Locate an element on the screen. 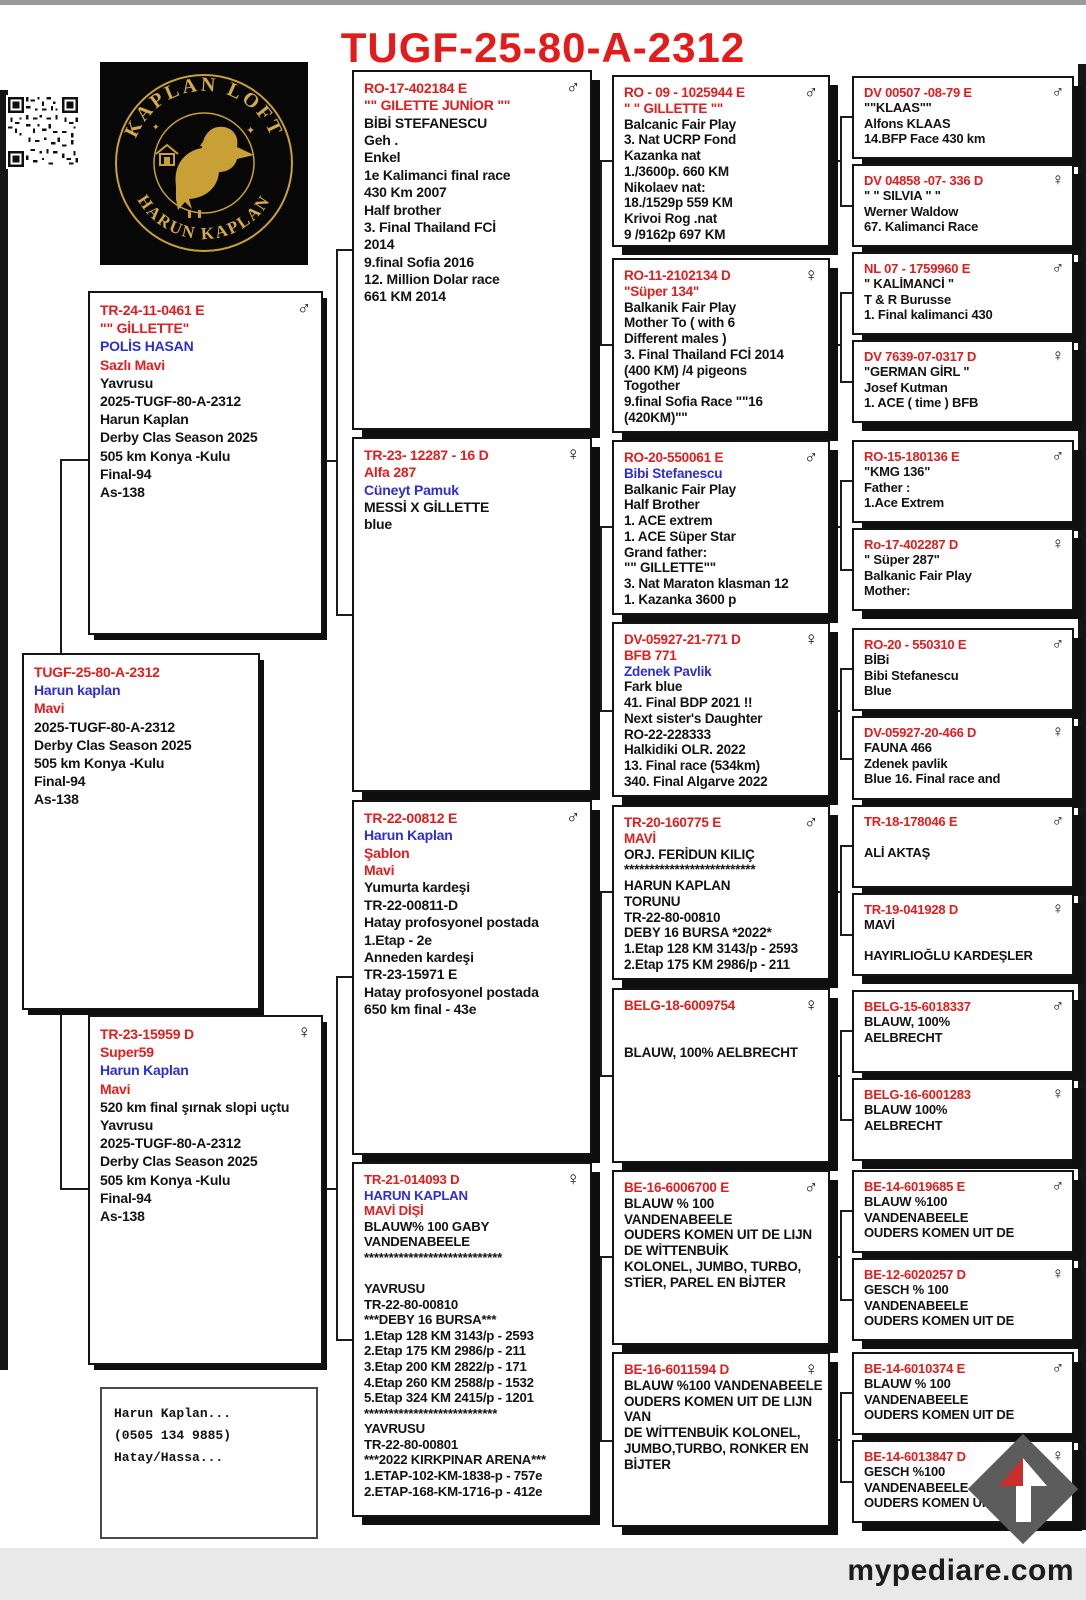 This screenshot has width=1086, height=1600. text-line: BLAUW % 100 is located at coordinates (669, 1203).